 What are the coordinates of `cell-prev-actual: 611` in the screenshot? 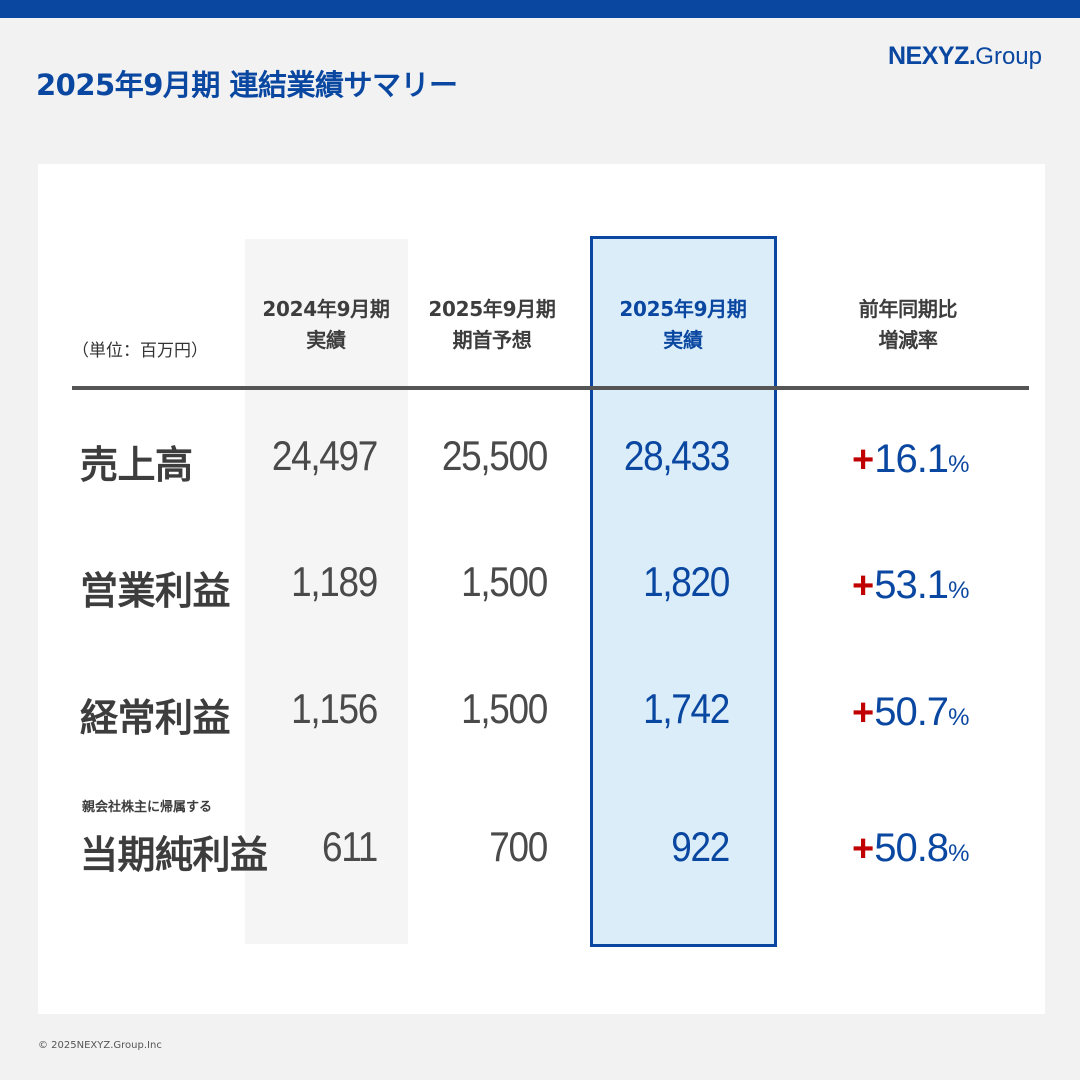 It's located at (350, 846).